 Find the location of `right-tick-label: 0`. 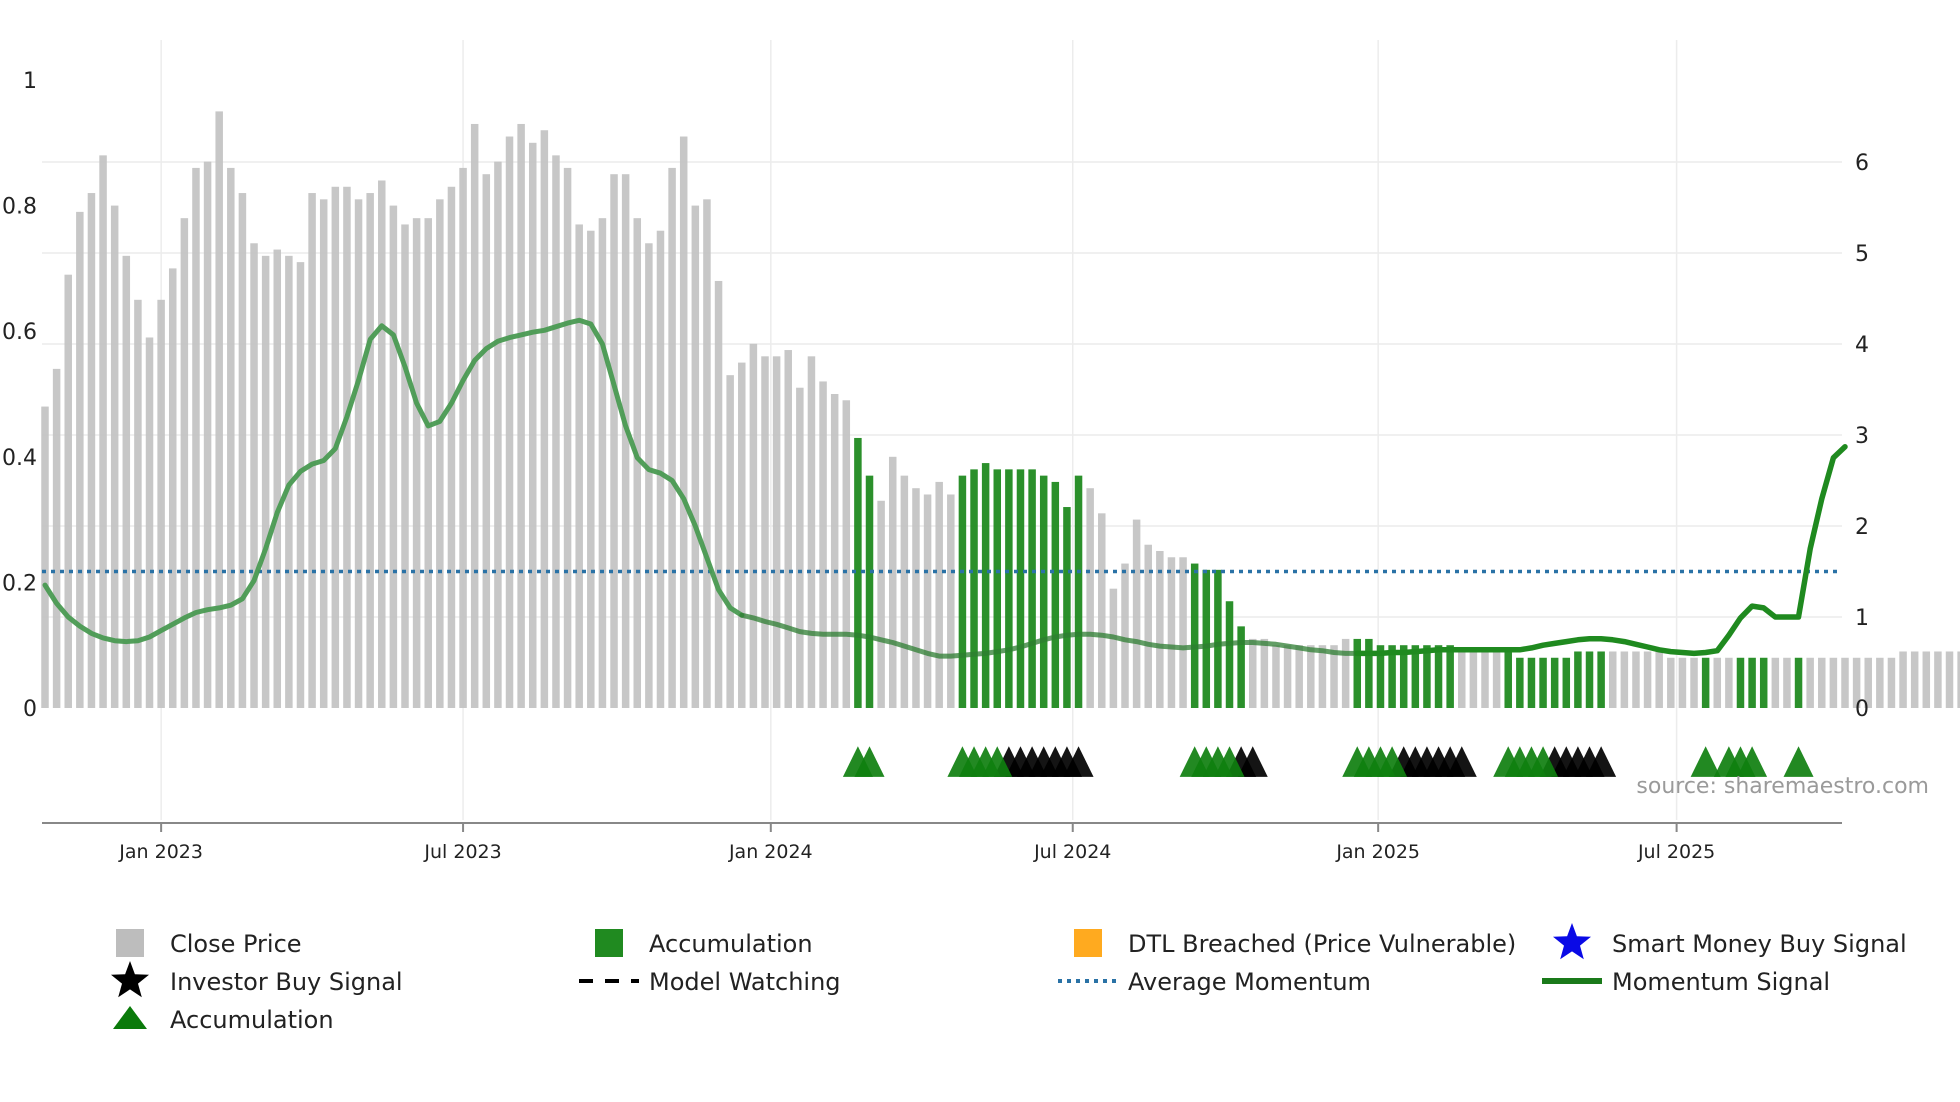

right-tick-label: 0 is located at coordinates (1862, 709).